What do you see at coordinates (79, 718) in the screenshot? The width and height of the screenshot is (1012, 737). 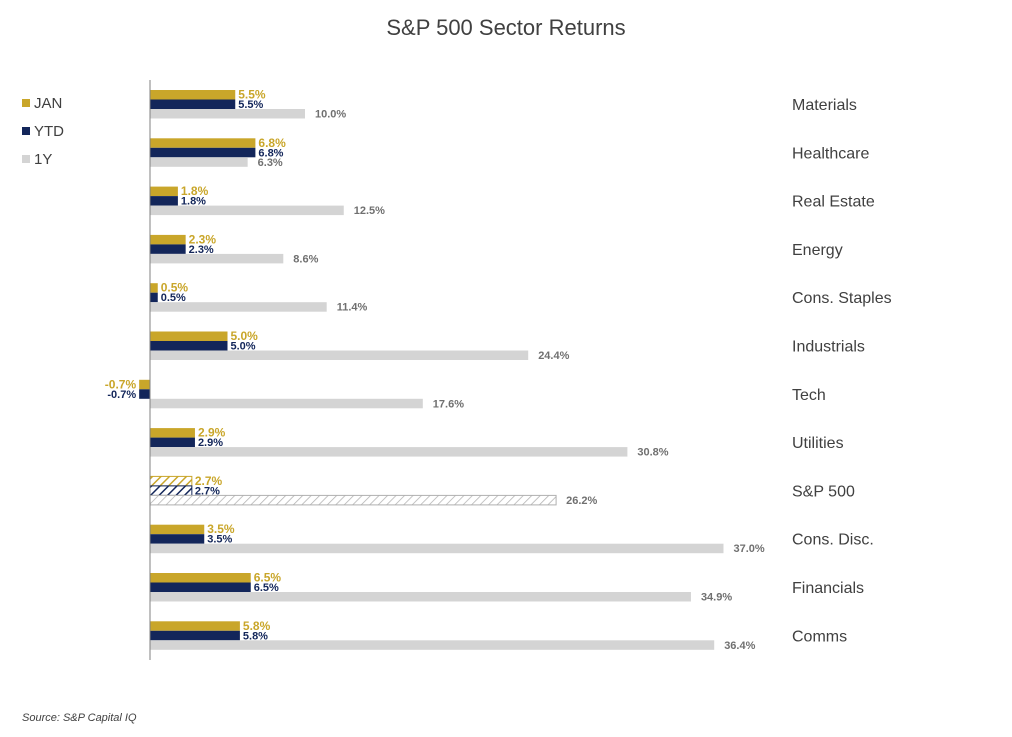 I see `source-note: Source: S&P Capital IQ` at bounding box center [79, 718].